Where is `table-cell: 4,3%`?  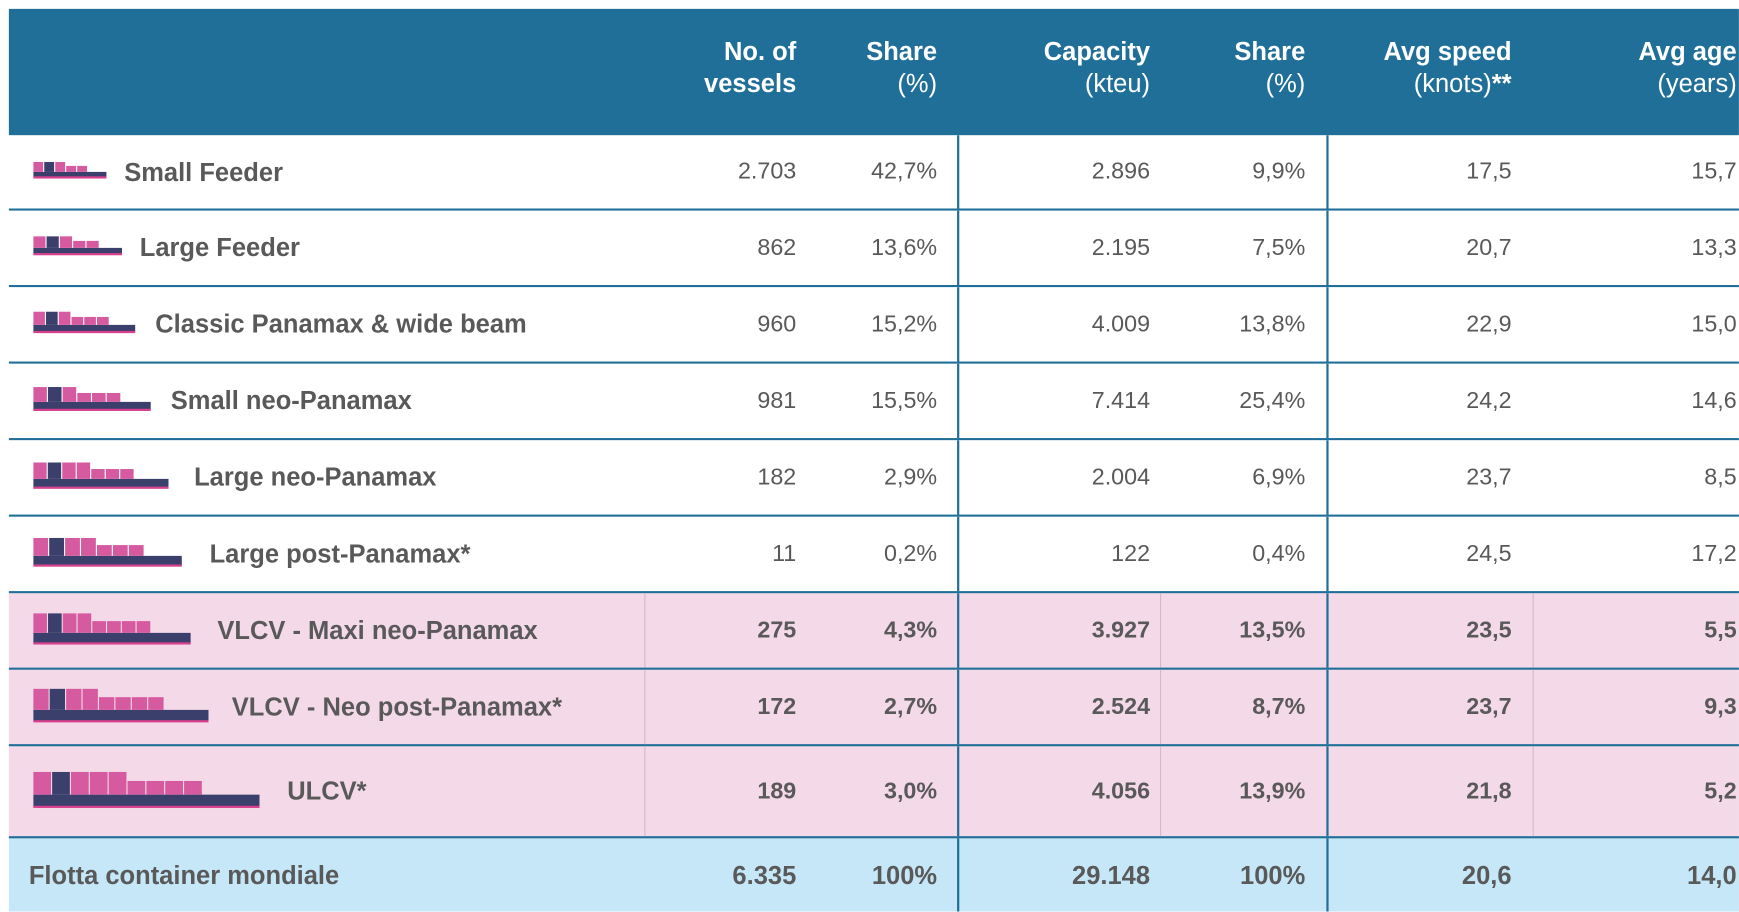 table-cell: 4,3% is located at coordinates (911, 630).